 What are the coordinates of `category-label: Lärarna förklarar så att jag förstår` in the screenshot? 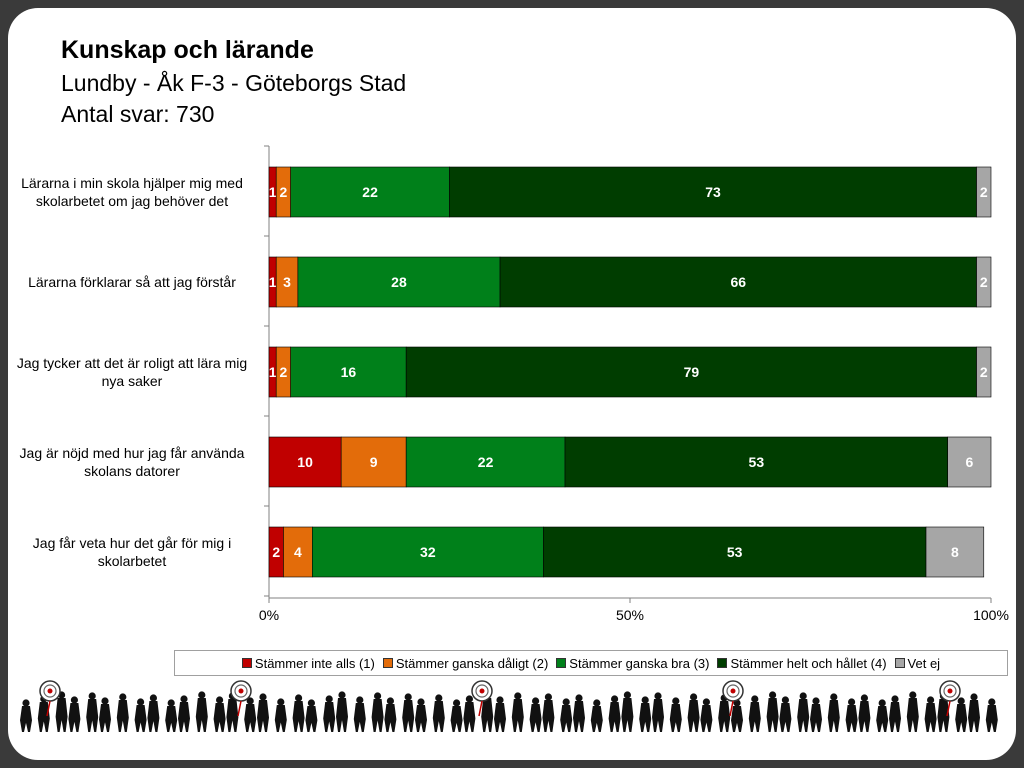 It's located at (132, 282).